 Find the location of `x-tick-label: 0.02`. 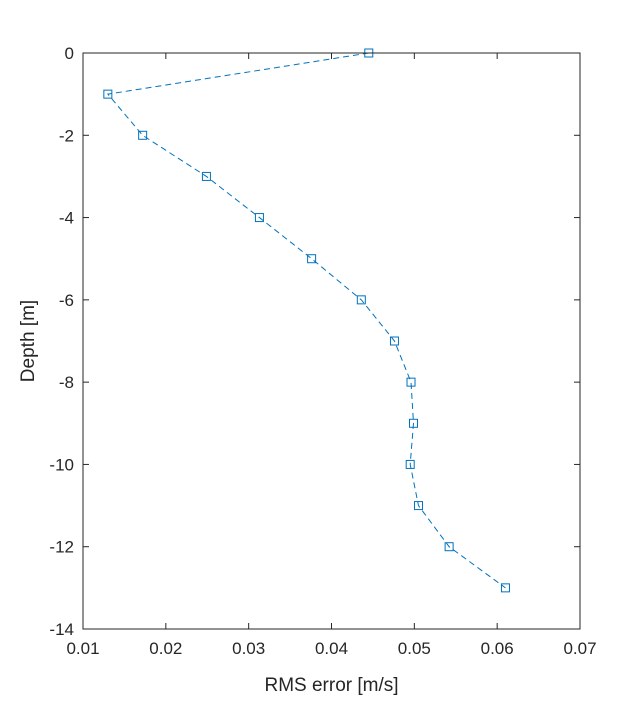

x-tick-label: 0.02 is located at coordinates (165, 648).